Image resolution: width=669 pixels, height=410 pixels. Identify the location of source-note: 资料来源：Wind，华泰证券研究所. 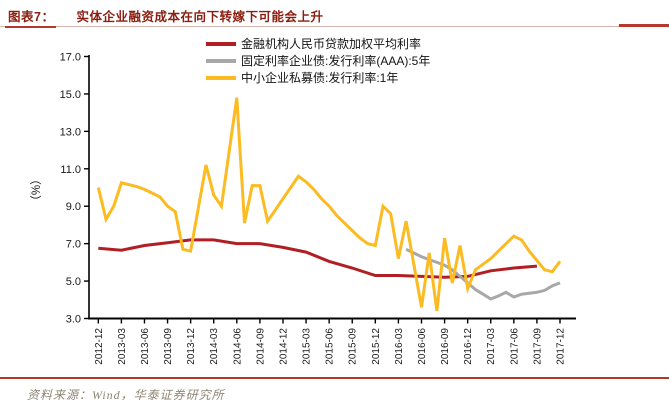
(126, 395).